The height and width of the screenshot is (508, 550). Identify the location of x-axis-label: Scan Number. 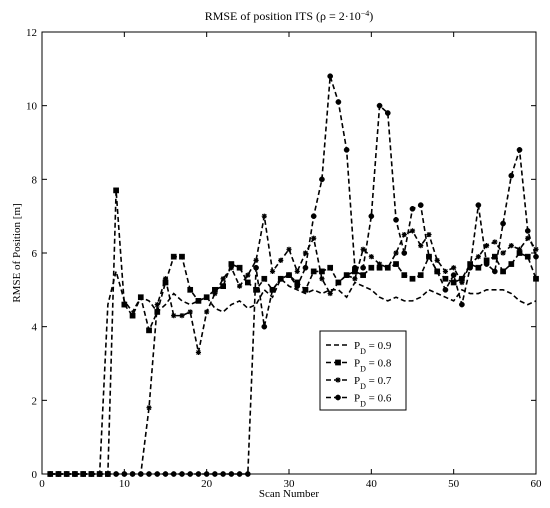
(289, 494).